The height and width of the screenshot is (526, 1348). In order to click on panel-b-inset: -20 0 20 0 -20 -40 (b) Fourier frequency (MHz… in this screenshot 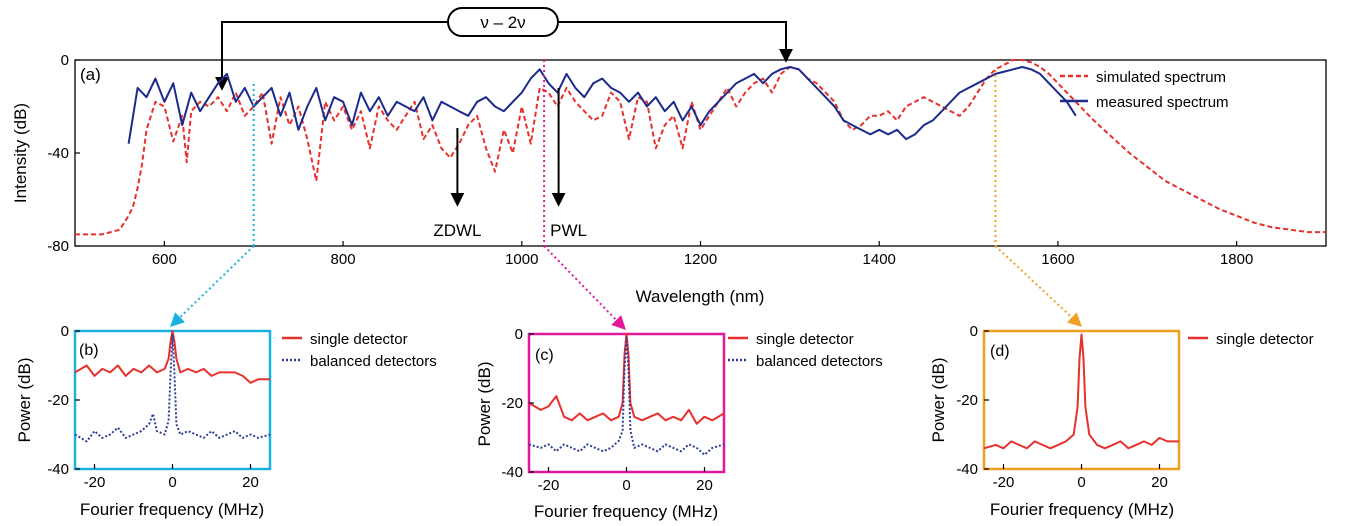, I will do `click(226, 421)`.